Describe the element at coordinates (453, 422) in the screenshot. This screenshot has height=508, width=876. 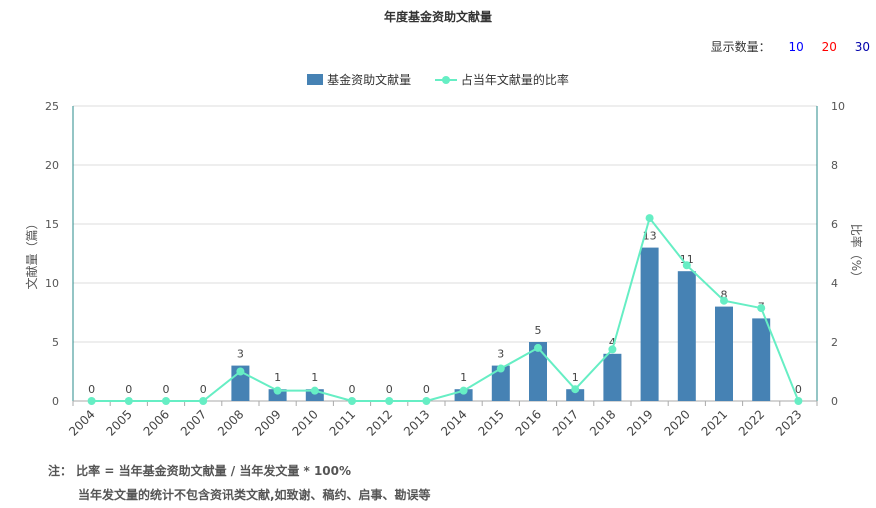
I see `x-tick-label: 2014` at that location.